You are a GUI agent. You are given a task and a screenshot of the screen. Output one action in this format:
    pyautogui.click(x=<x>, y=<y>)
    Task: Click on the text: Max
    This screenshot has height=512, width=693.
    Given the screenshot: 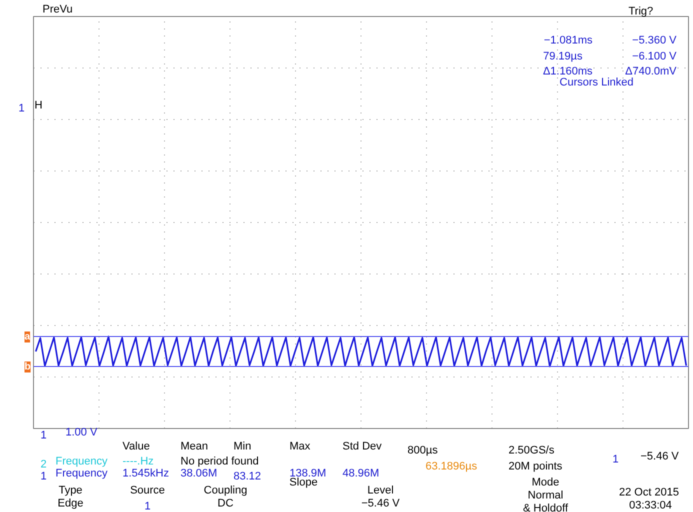 What is the action you would take?
    pyautogui.click(x=300, y=446)
    